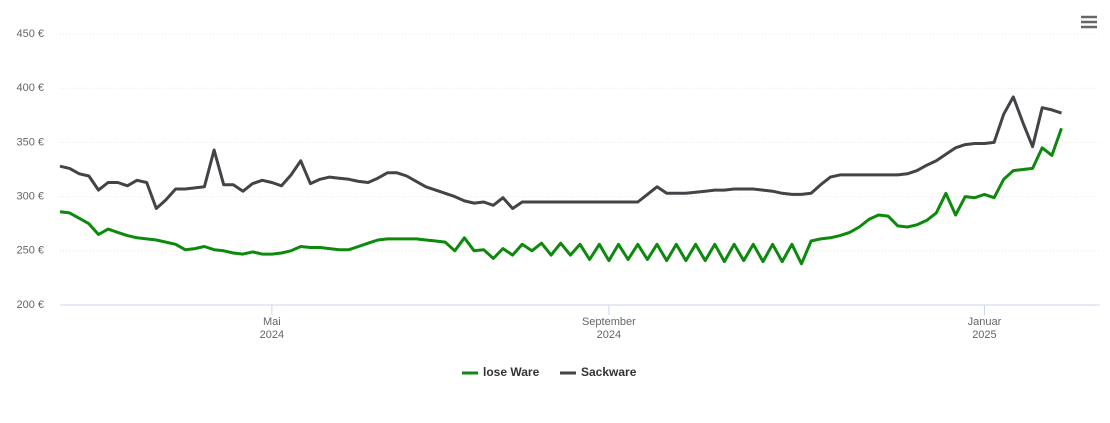 The height and width of the screenshot is (423, 1110). What do you see at coordinates (609, 372) in the screenshot?
I see `legend-label: Sackware` at bounding box center [609, 372].